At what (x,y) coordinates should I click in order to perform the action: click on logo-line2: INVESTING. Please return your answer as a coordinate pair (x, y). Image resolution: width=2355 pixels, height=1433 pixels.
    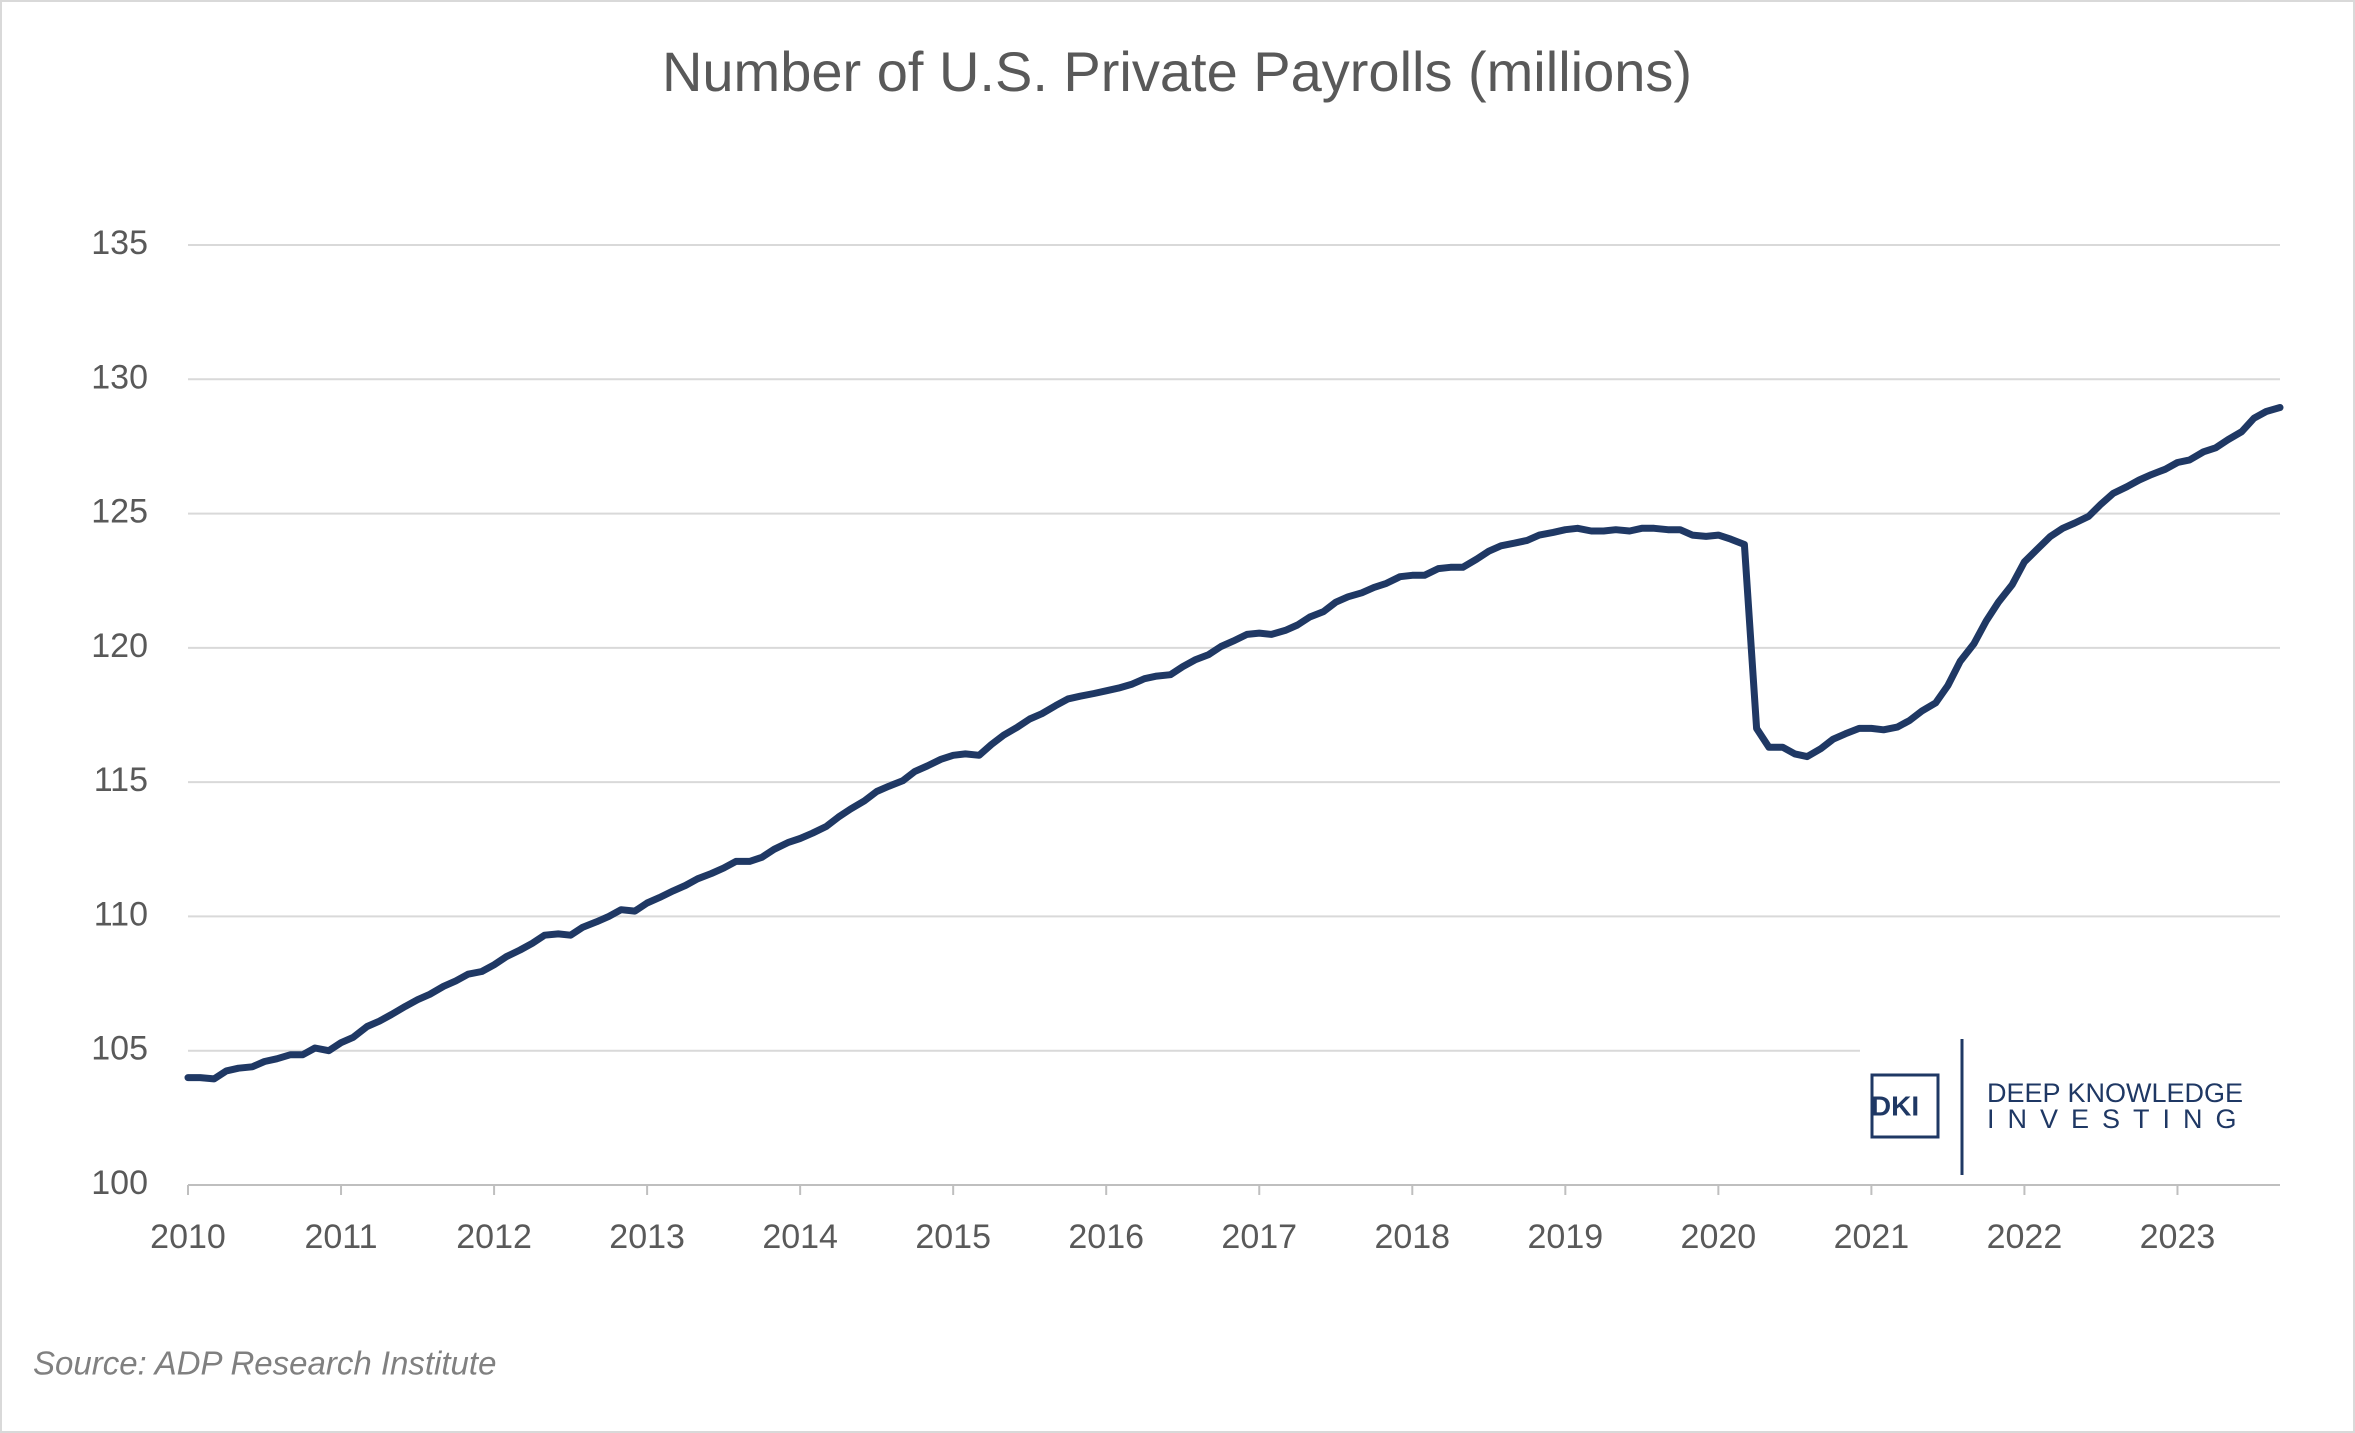
    Looking at the image, I should click on (2118, 1119).